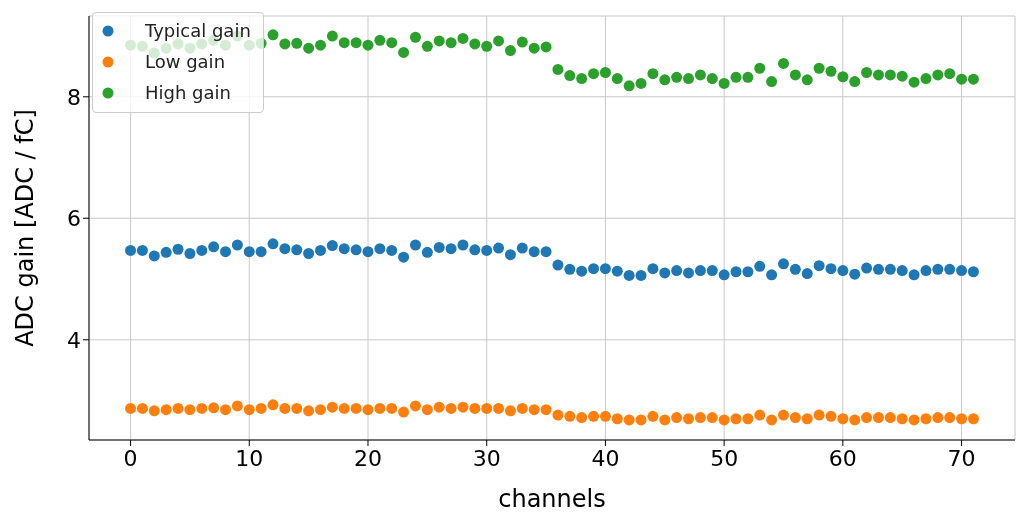  What do you see at coordinates (249, 458) in the screenshot?
I see `x-tick-label: 10` at bounding box center [249, 458].